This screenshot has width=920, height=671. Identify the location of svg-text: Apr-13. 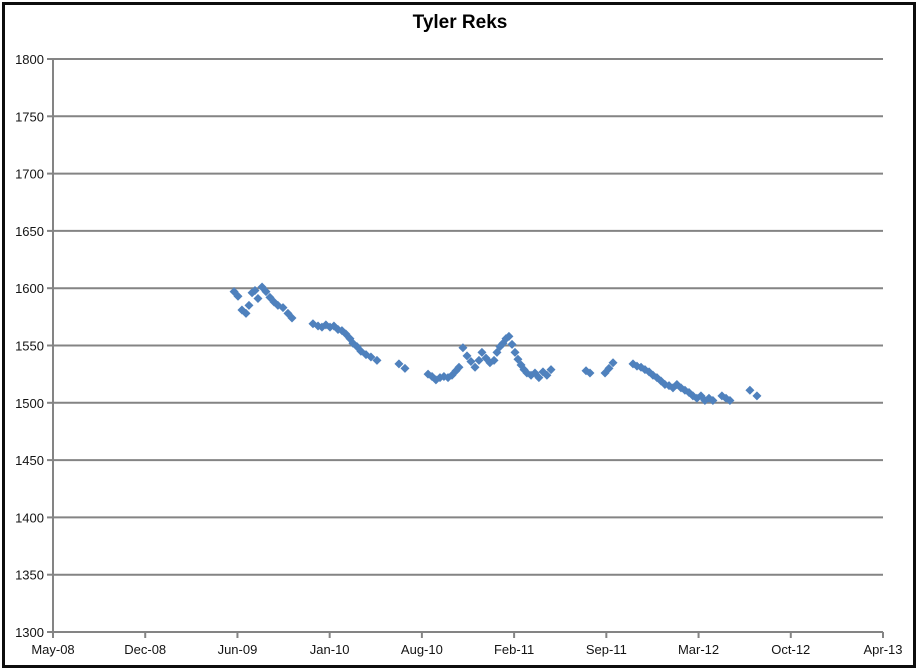
(882, 649).